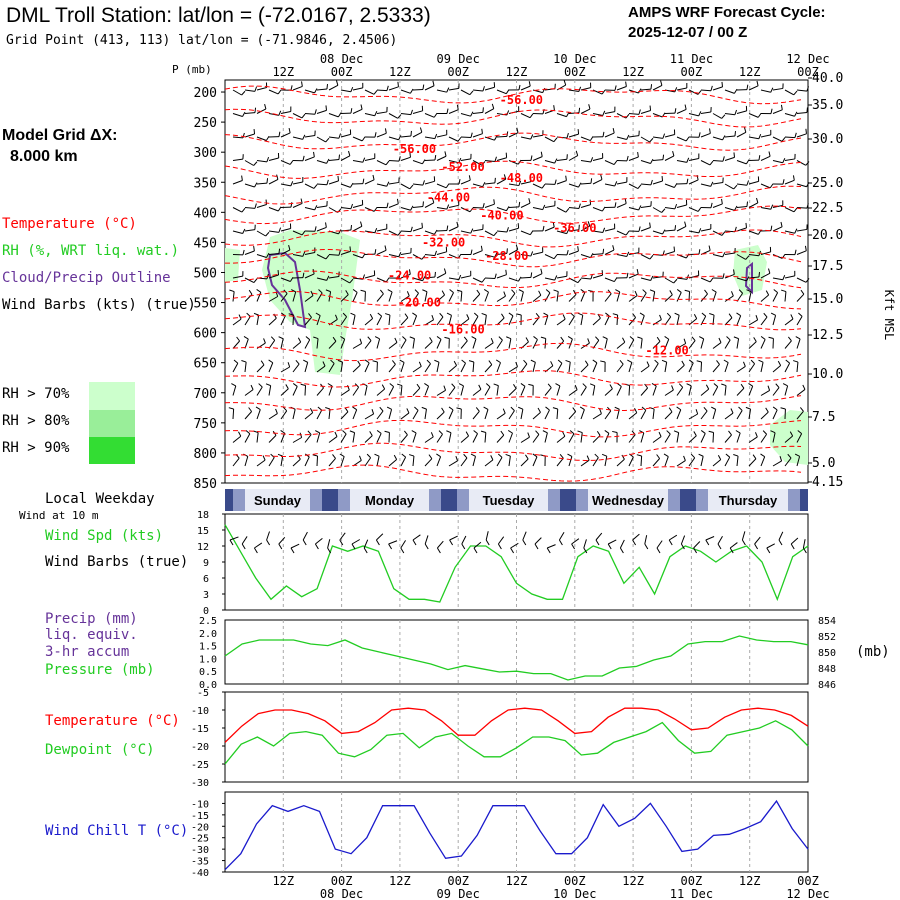 The image size is (900, 900). I want to click on weekday-tuesday: Tuesday, so click(508, 500).